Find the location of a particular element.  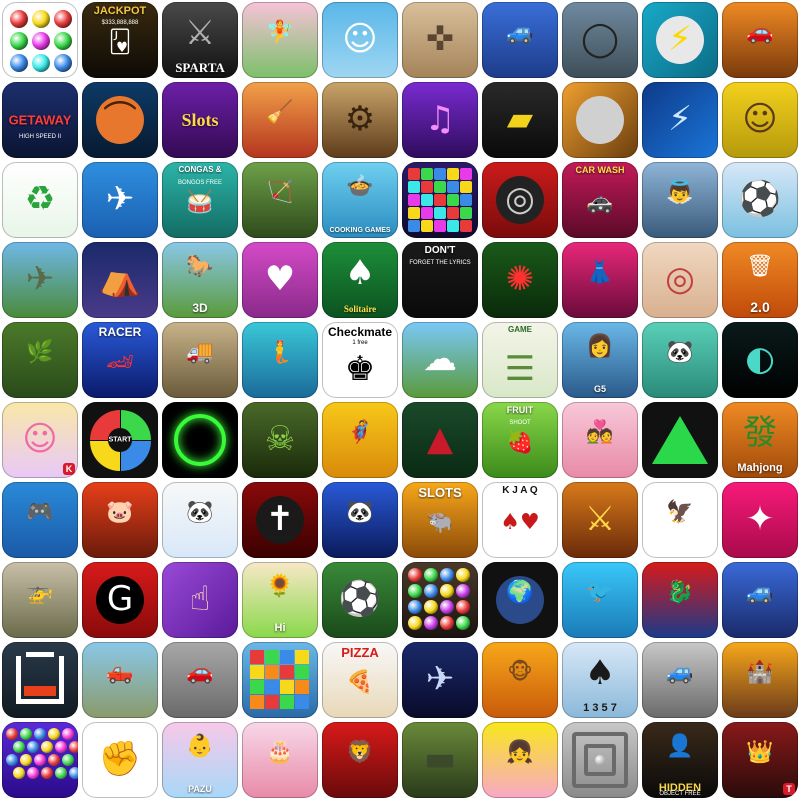

app-icon-jungle-adventure: 🌿 is located at coordinates (40, 360).